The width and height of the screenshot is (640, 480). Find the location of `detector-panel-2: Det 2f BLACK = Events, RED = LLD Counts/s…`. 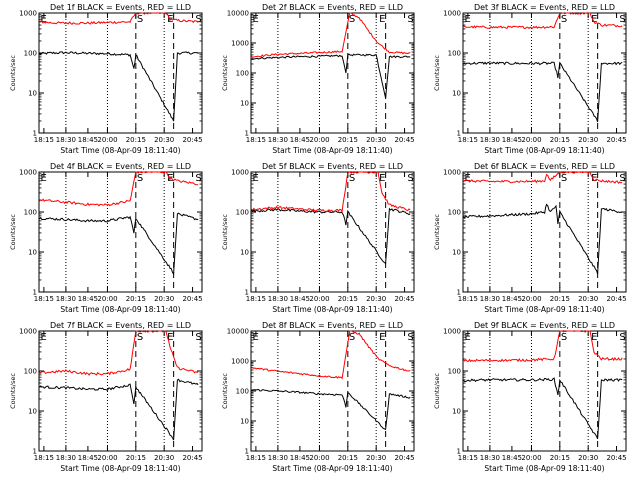

detector-panel-2: Det 2f BLACK = Events, RED = LLD Counts/s… is located at coordinates (318, 79).